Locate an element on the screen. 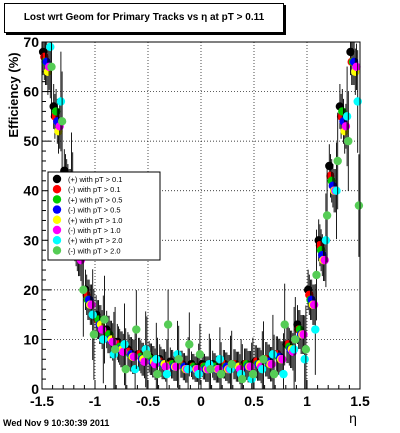  x-tick-label-3: 0 is located at coordinates (201, 401).